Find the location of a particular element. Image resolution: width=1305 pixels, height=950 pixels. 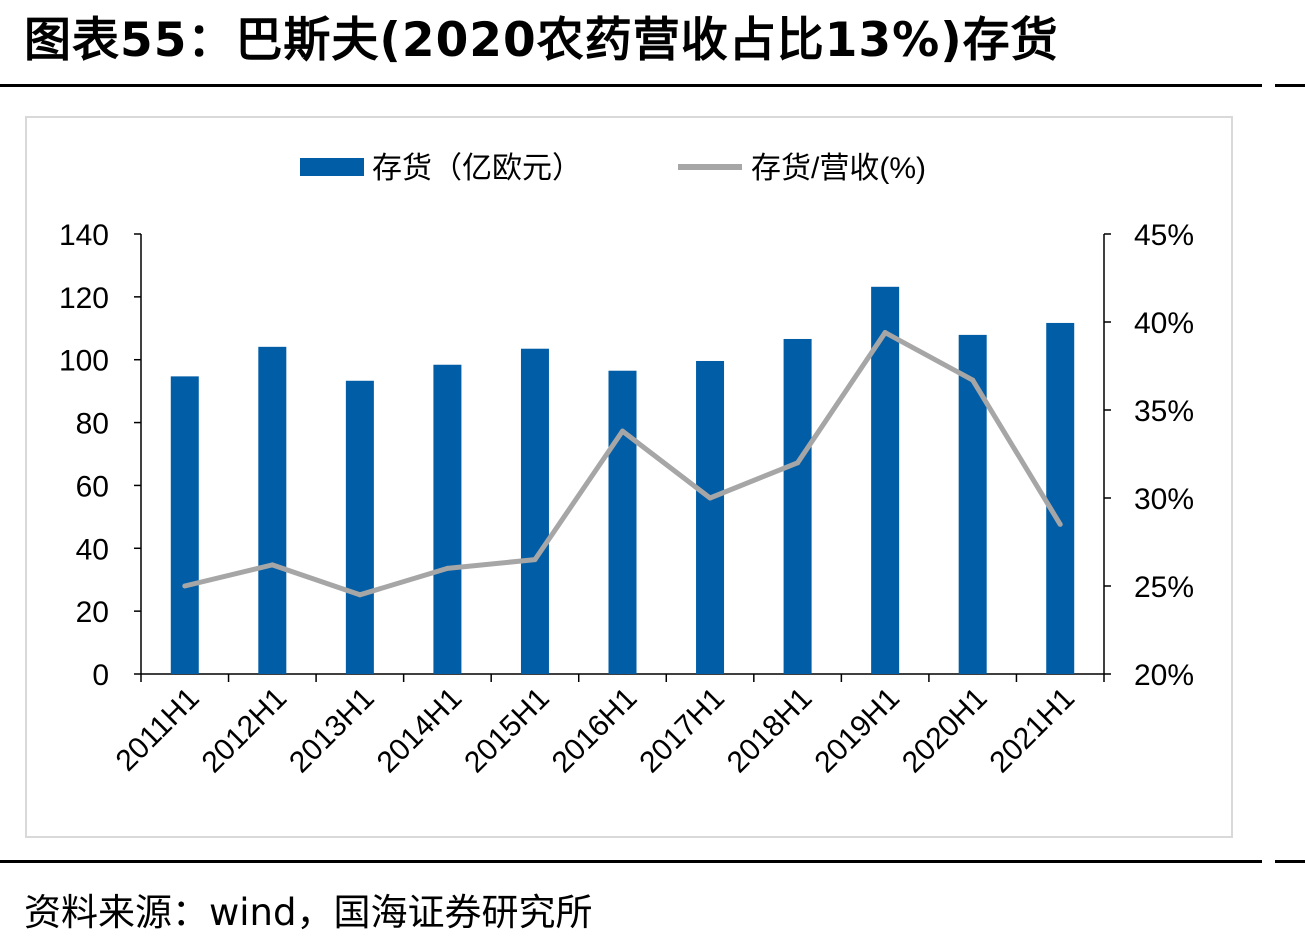

right-tick-label: 30% is located at coordinates (1164, 499).